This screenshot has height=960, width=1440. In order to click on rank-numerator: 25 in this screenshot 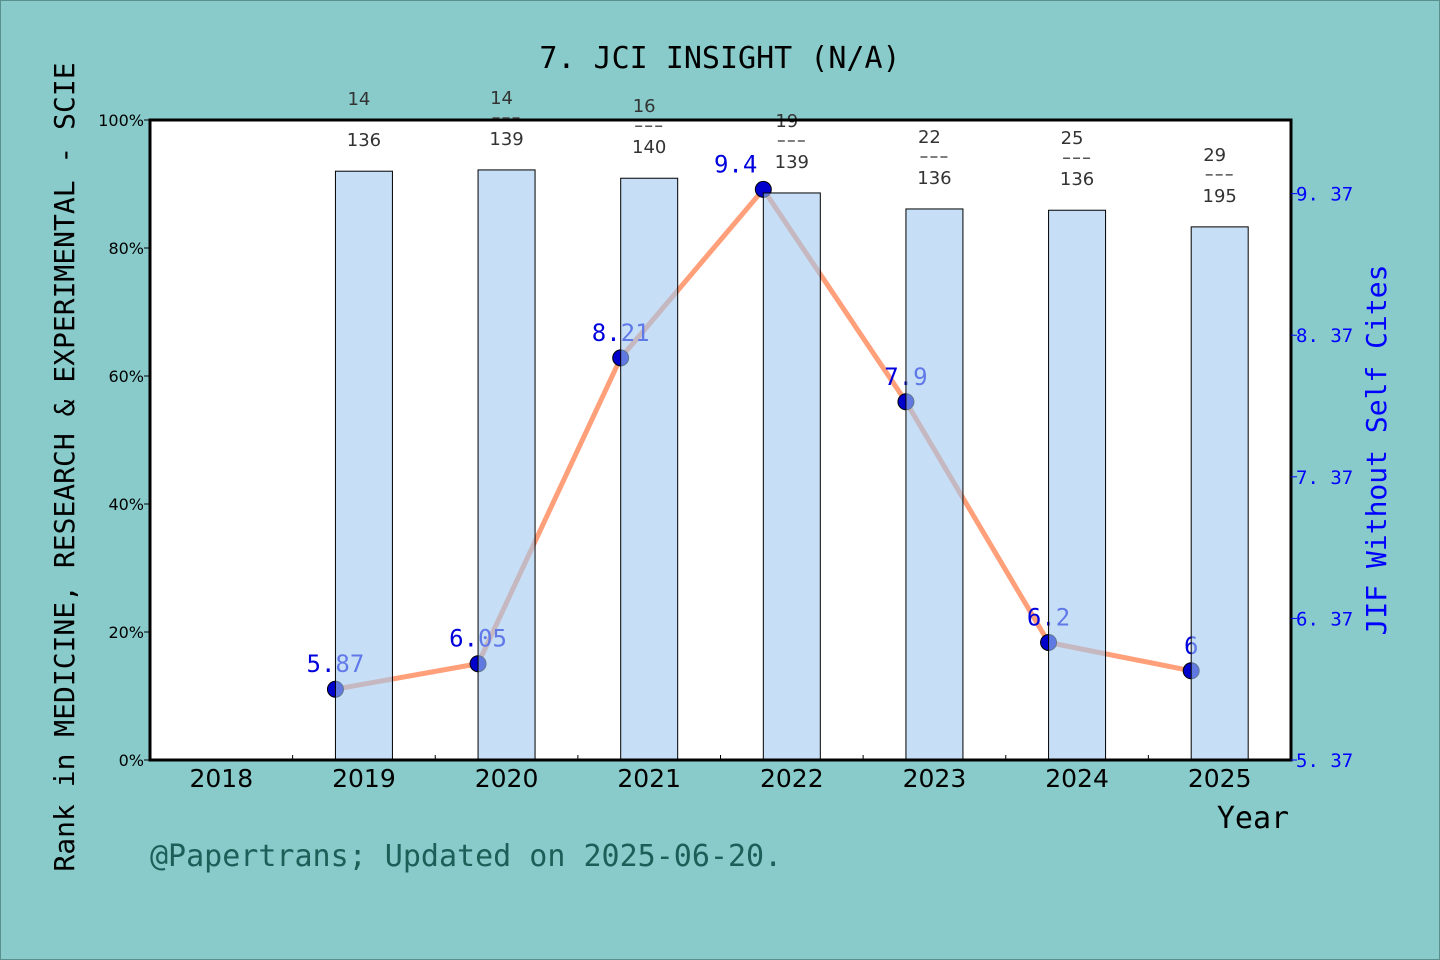, I will do `click(1072, 138)`.